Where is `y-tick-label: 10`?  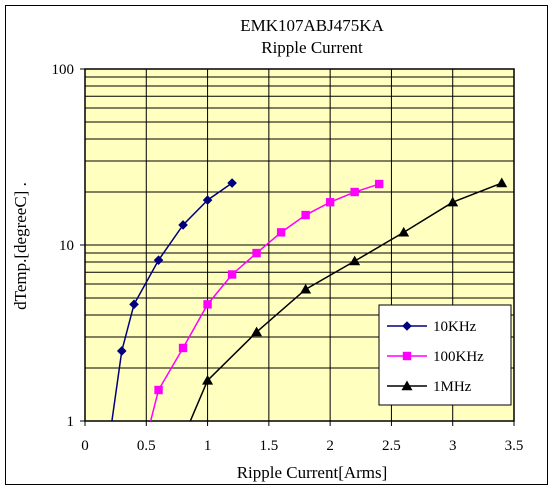
y-tick-label: 10 is located at coordinates (66, 246).